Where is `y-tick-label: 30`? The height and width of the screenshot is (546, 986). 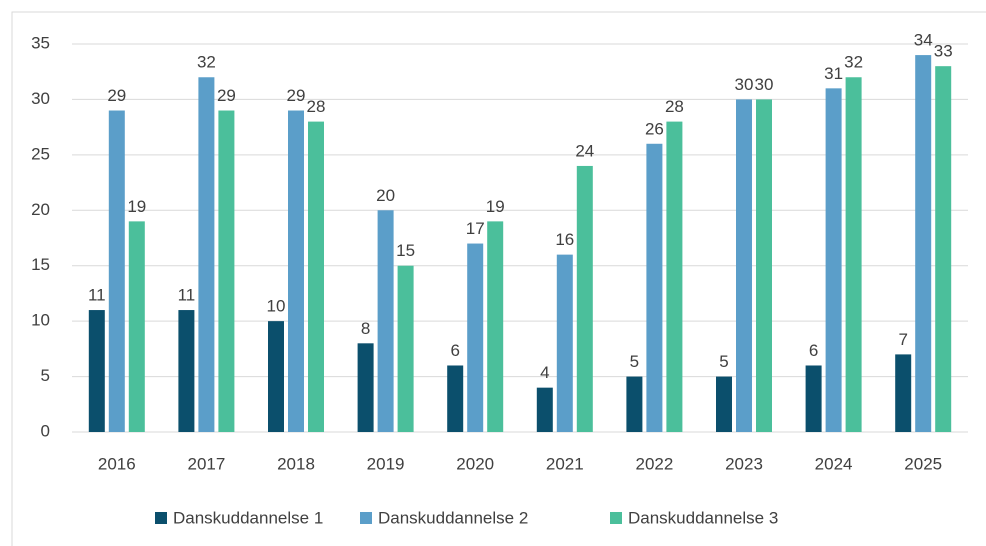
y-tick-label: 30 is located at coordinates (40, 98).